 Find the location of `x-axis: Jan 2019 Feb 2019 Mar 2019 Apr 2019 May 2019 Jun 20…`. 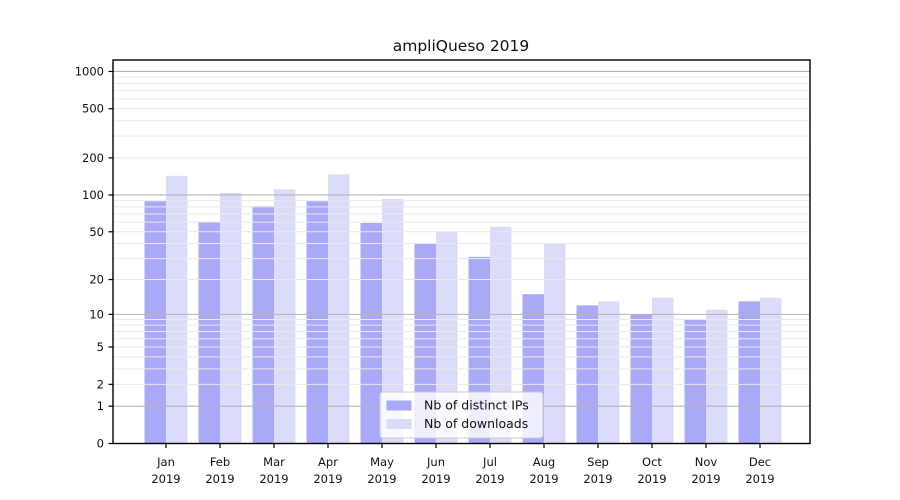

x-axis: Jan 2019 Feb 2019 Mar 2019 Apr 2019 May 2019 Jun 20… is located at coordinates (463, 464).